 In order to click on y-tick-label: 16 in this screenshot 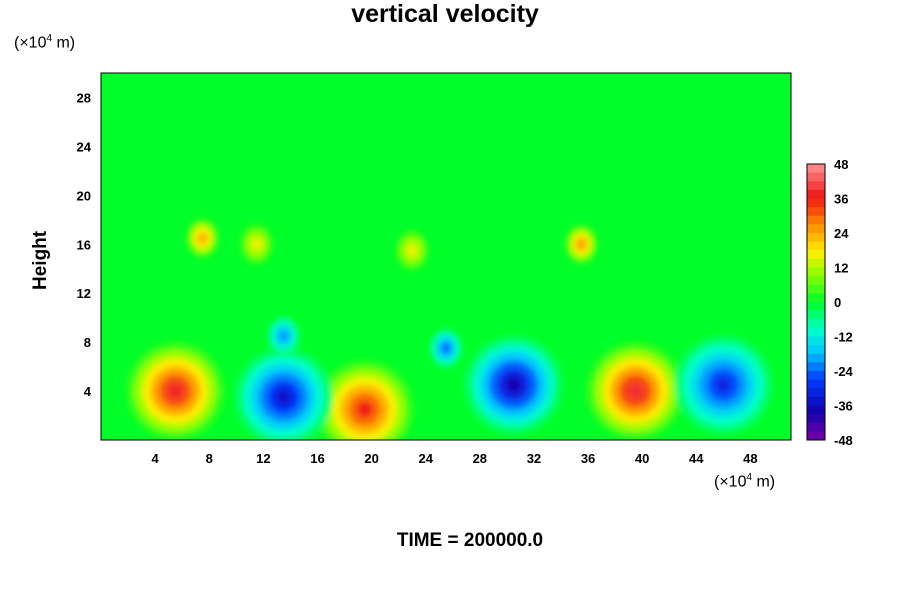, I will do `click(84, 244)`.